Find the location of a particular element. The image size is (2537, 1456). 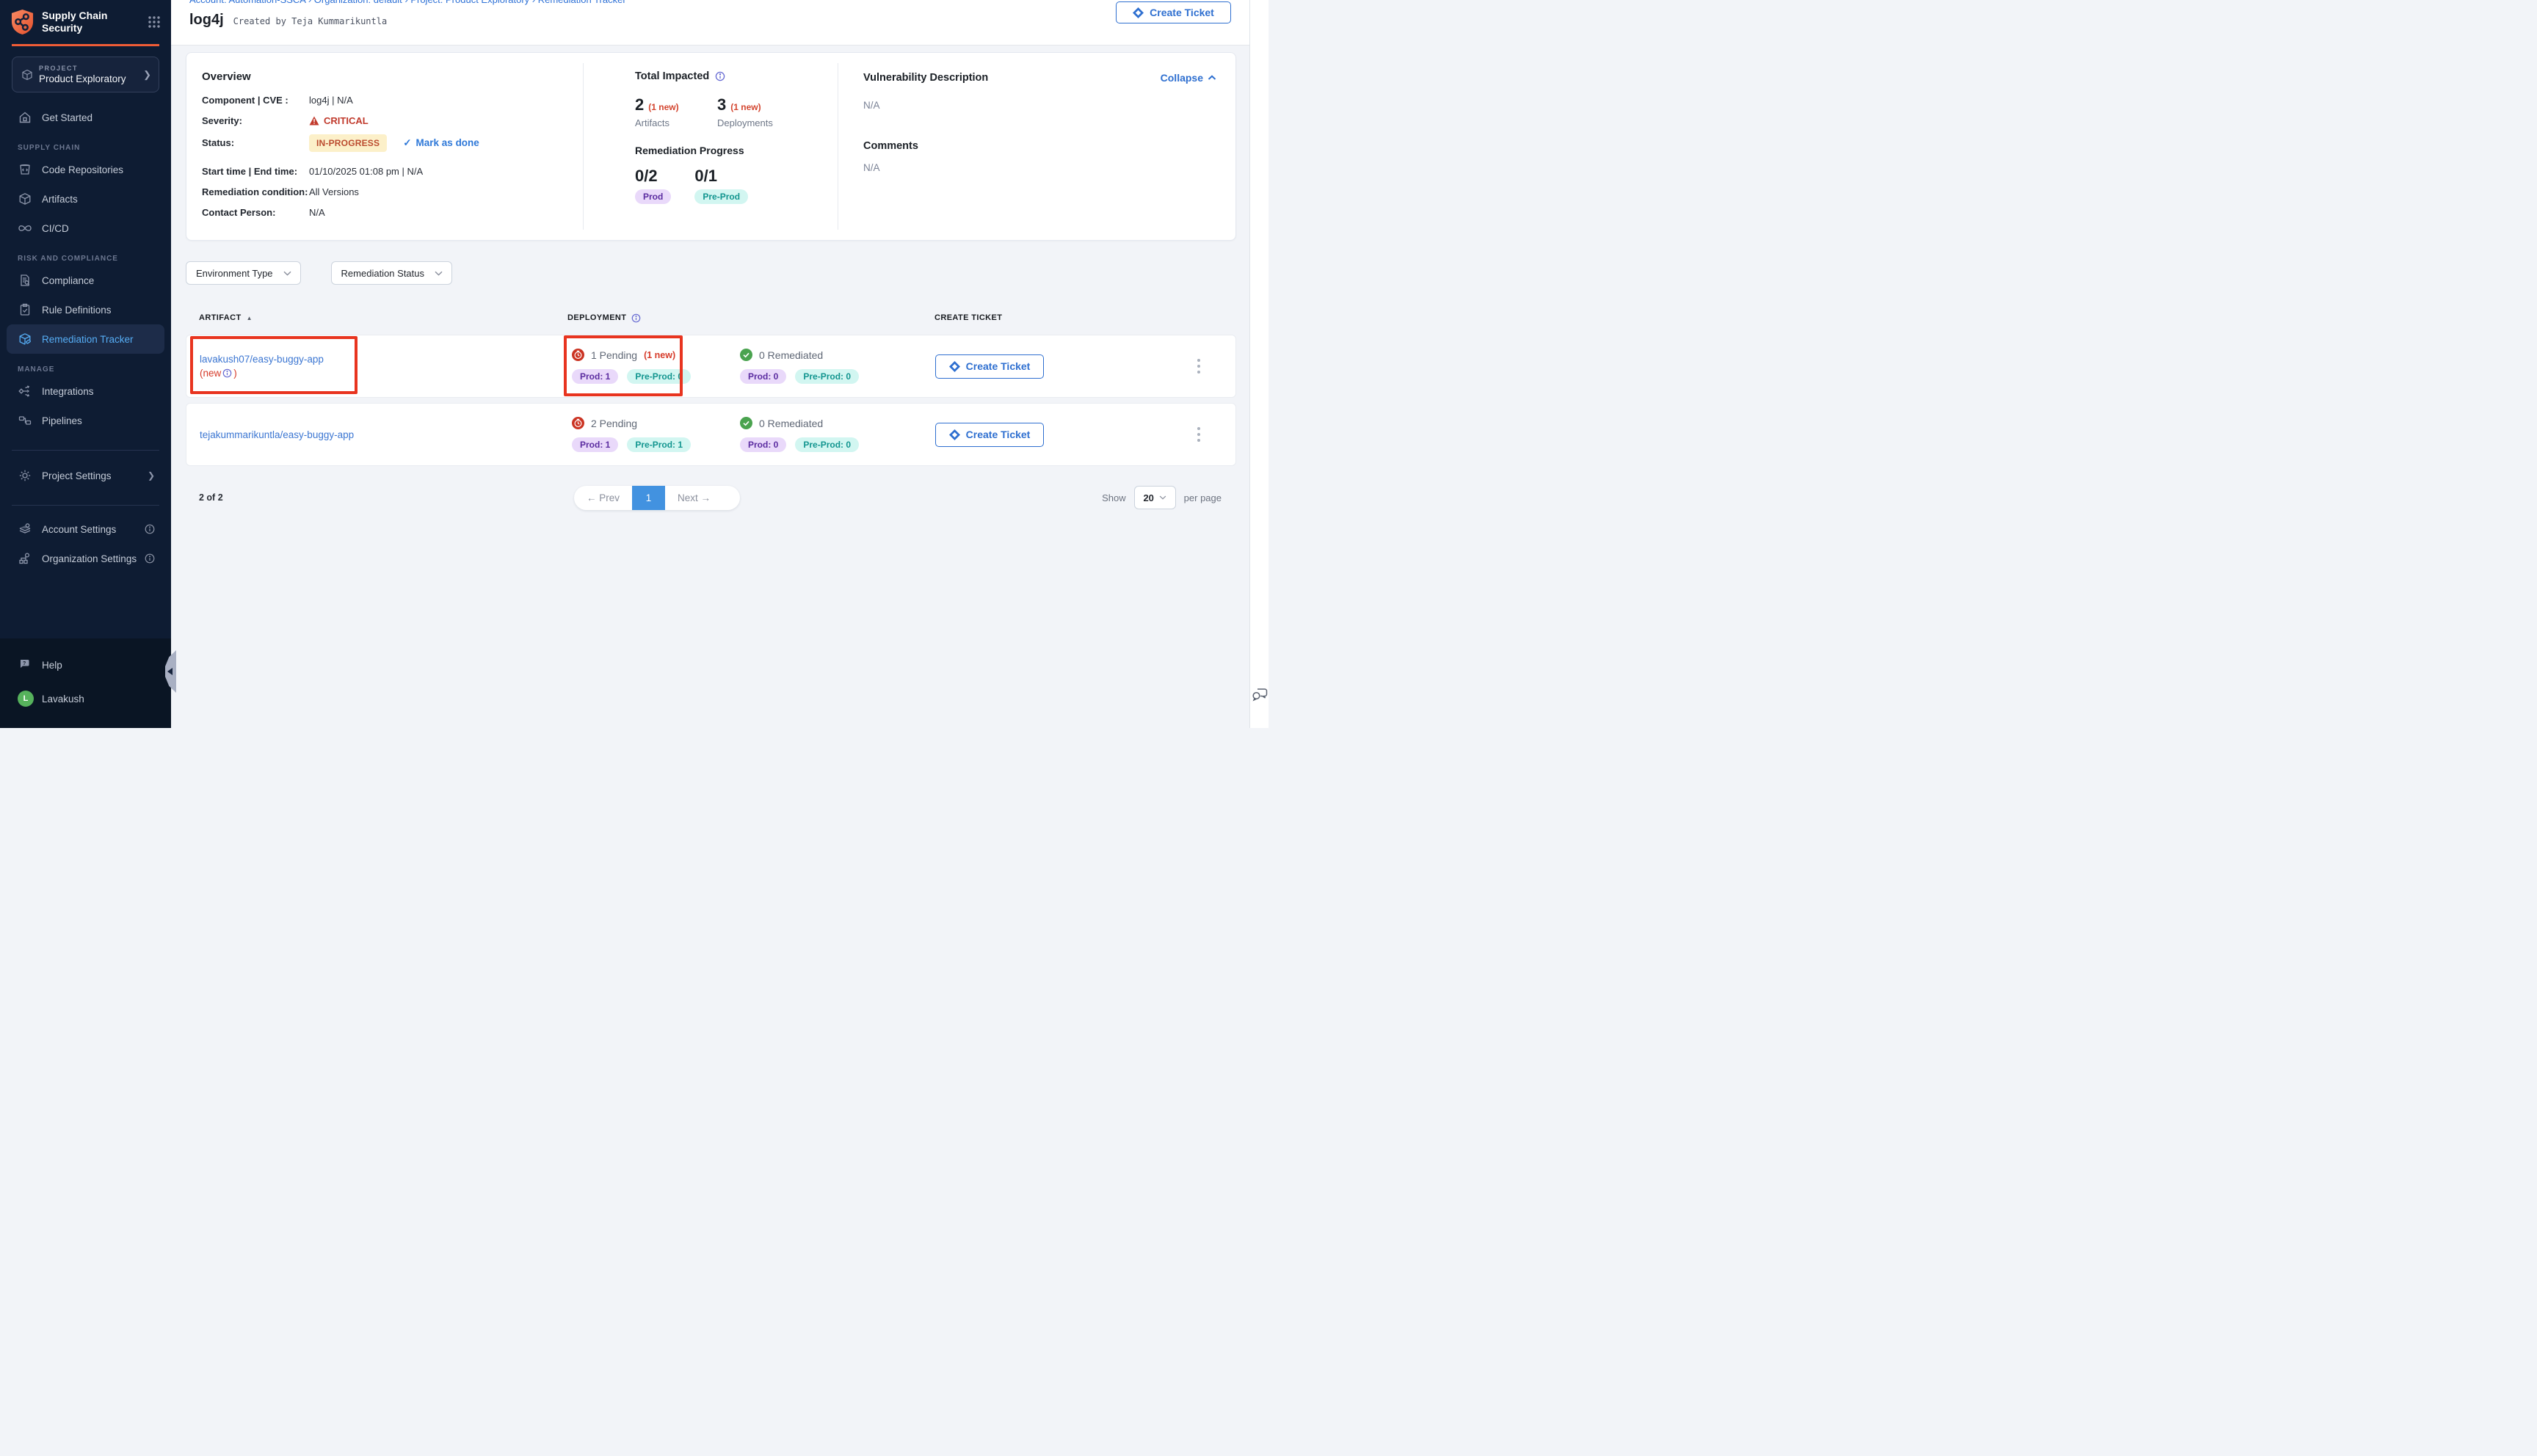

sidebar-item-integrations: Integrations is located at coordinates (85, 391).